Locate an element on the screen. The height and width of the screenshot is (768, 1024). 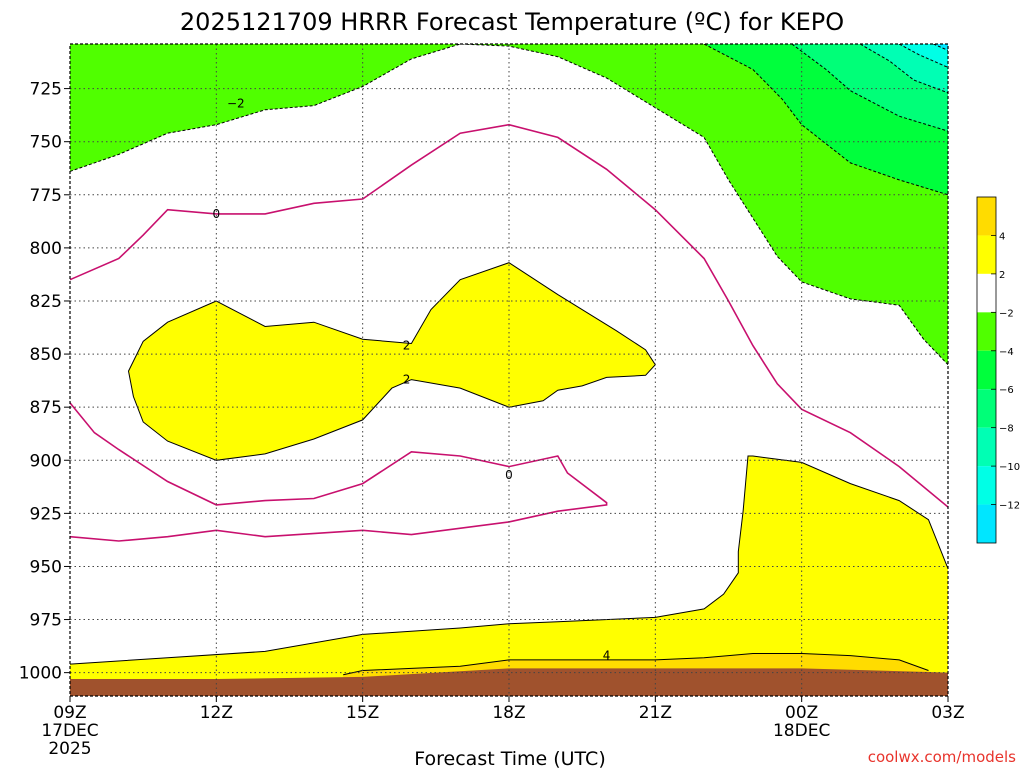
x-tick-label: 15Z is located at coordinates (362, 713).